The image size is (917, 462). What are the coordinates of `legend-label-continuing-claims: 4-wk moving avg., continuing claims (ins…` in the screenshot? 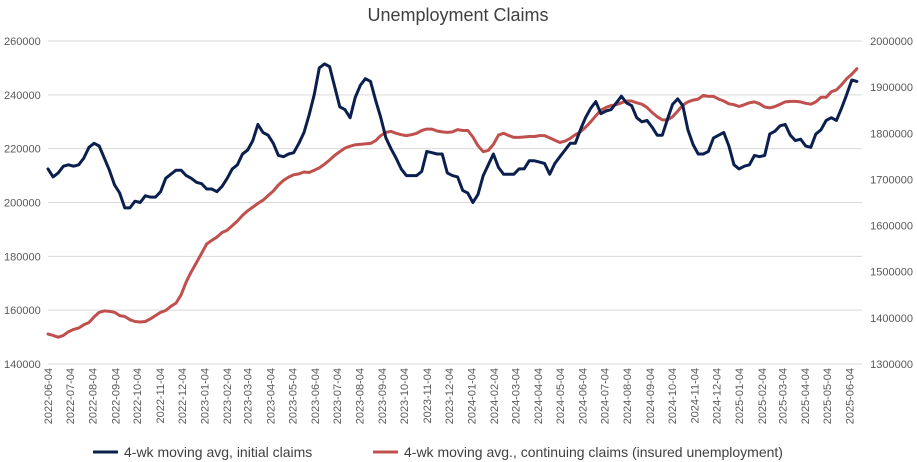 It's located at (593, 452).